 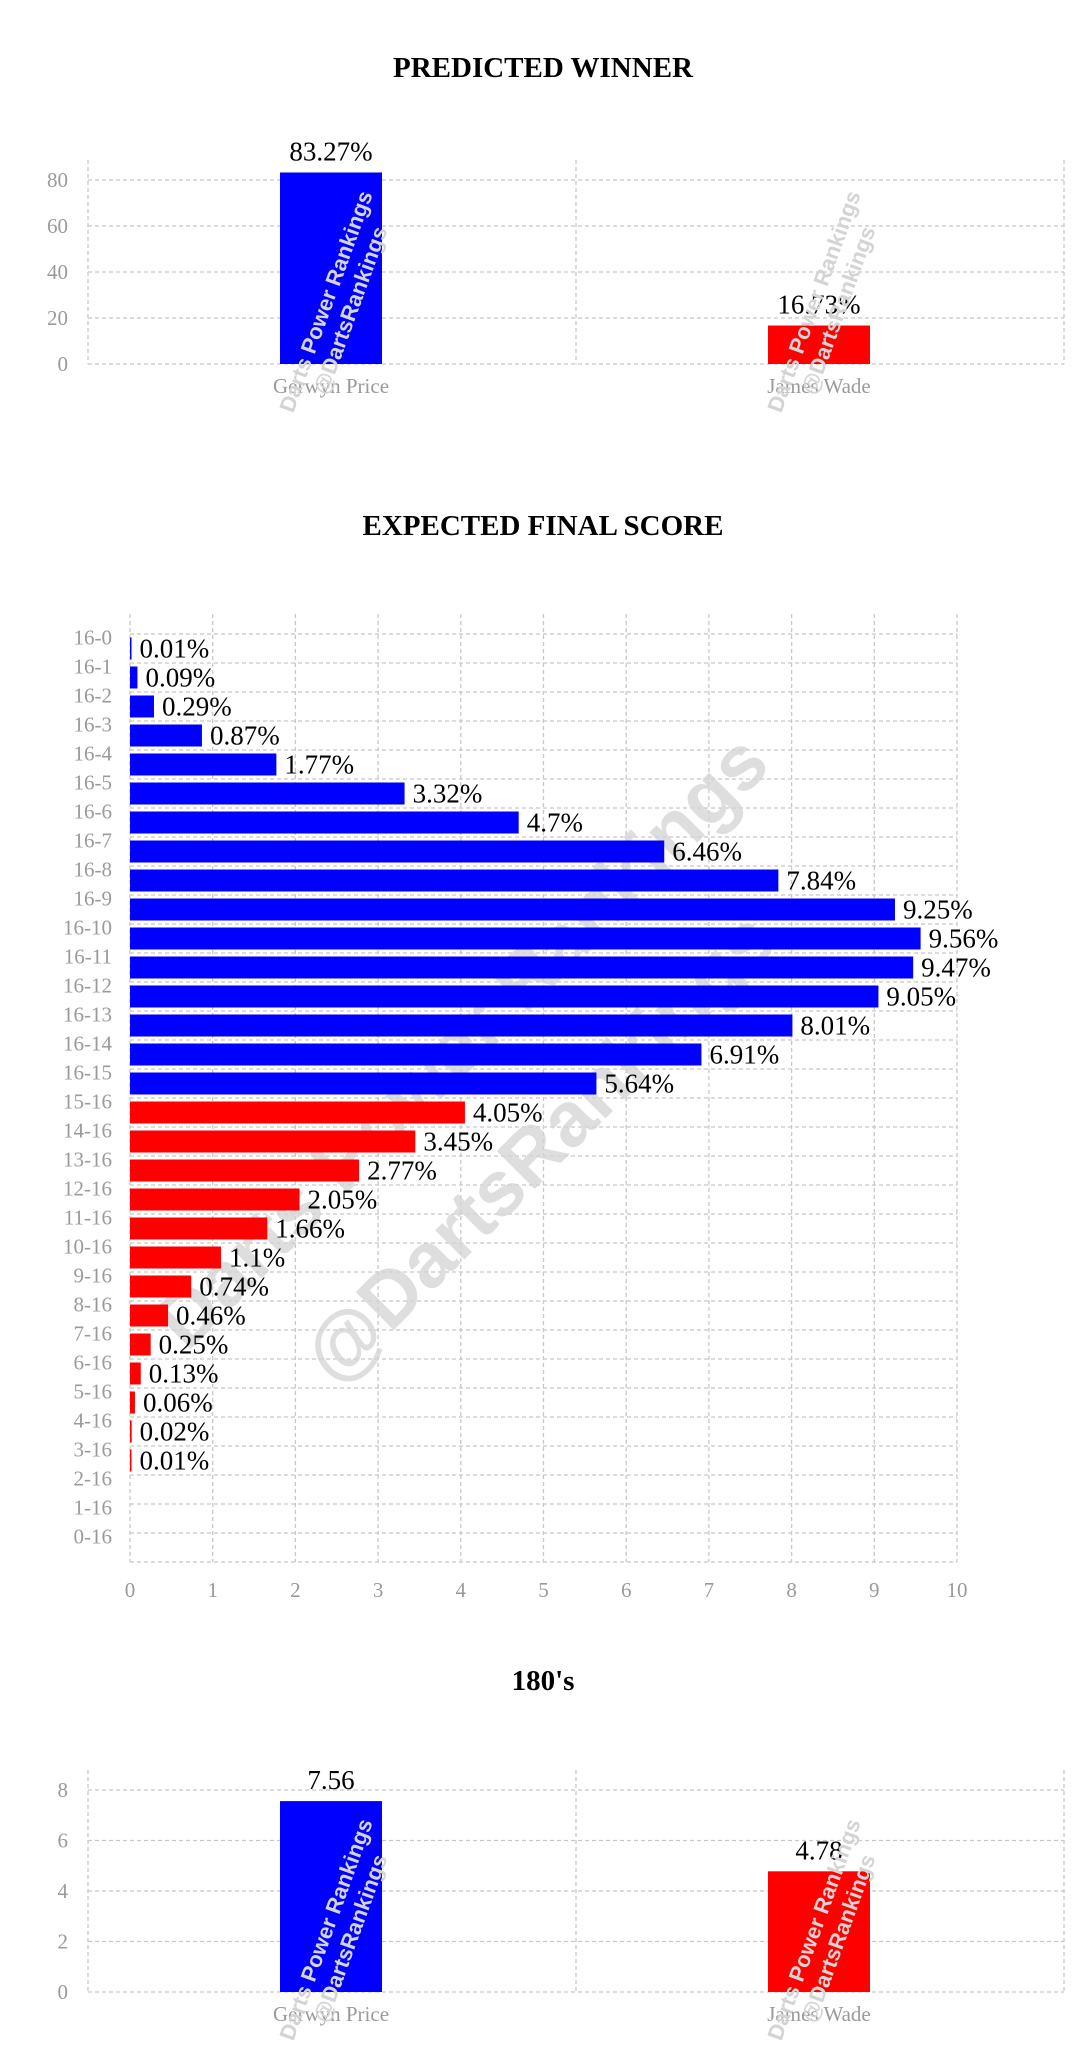 What do you see at coordinates (461, 1590) in the screenshot?
I see `score-x-tick-label: 4` at bounding box center [461, 1590].